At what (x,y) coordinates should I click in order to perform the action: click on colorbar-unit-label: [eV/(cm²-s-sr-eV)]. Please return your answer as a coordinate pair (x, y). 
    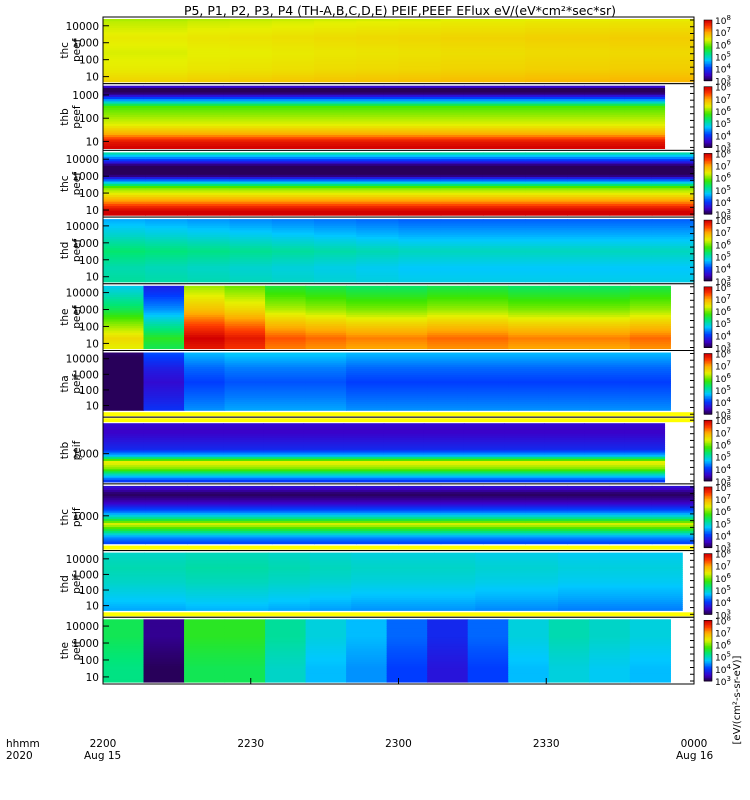
    Looking at the image, I should click on (737, 699).